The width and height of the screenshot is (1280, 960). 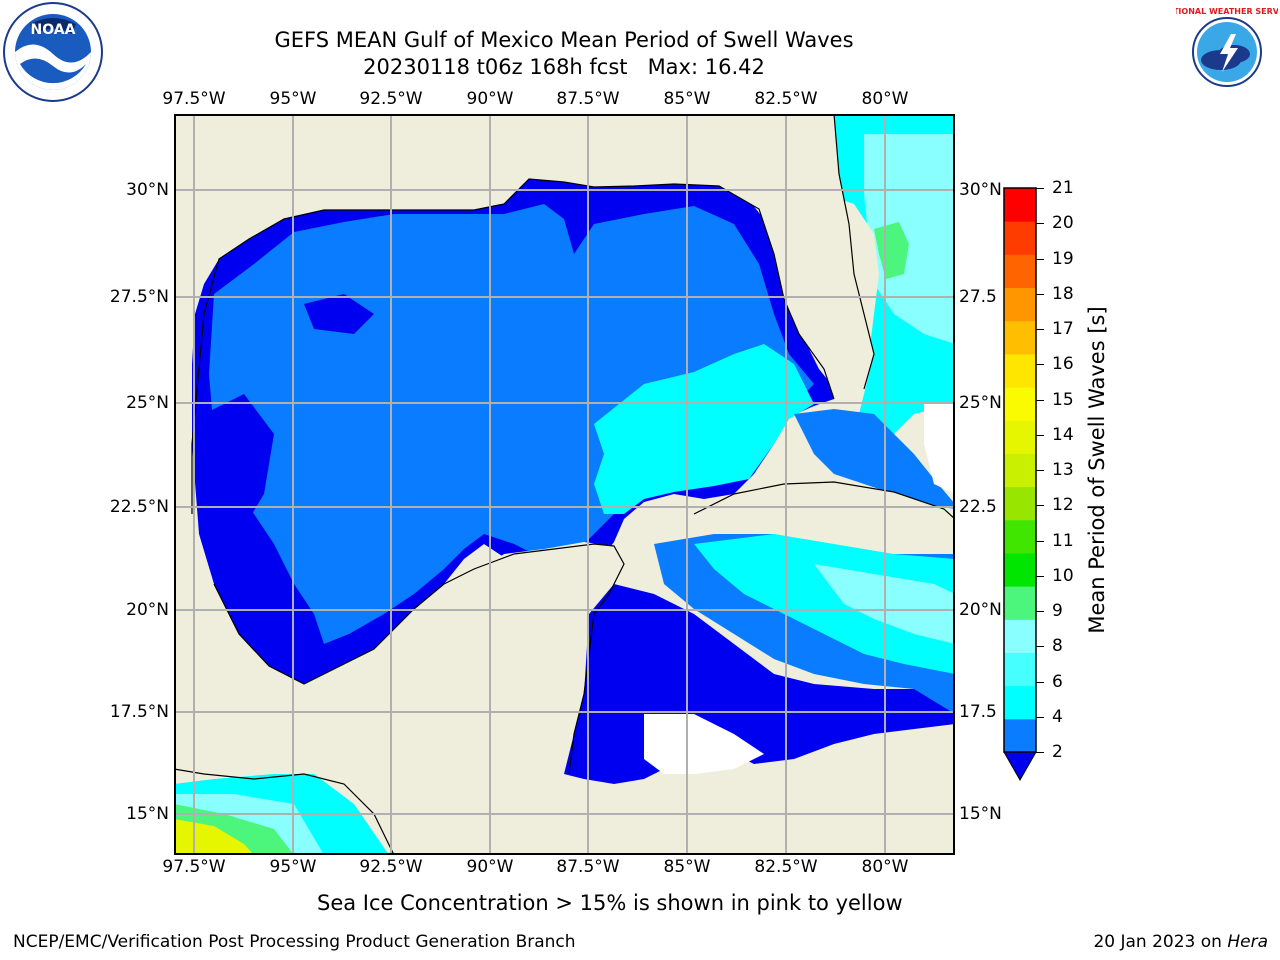 I want to click on colorbar, so click(x=1020, y=484).